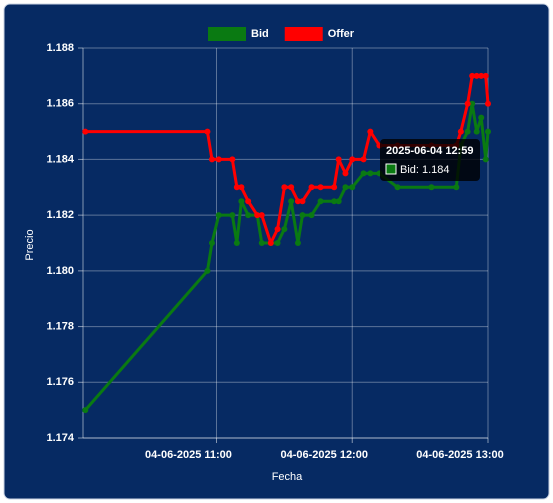 This screenshot has width=553, height=503. I want to click on y-tick-label: 1.176, so click(60, 382).